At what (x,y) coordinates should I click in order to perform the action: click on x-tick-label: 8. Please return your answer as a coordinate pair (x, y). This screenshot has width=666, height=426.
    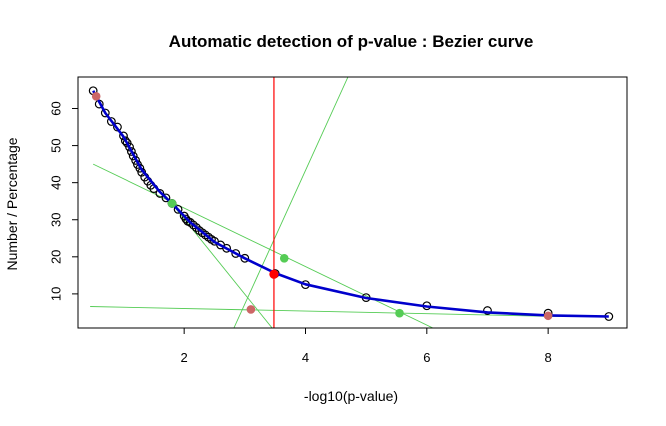
    Looking at the image, I should click on (548, 357).